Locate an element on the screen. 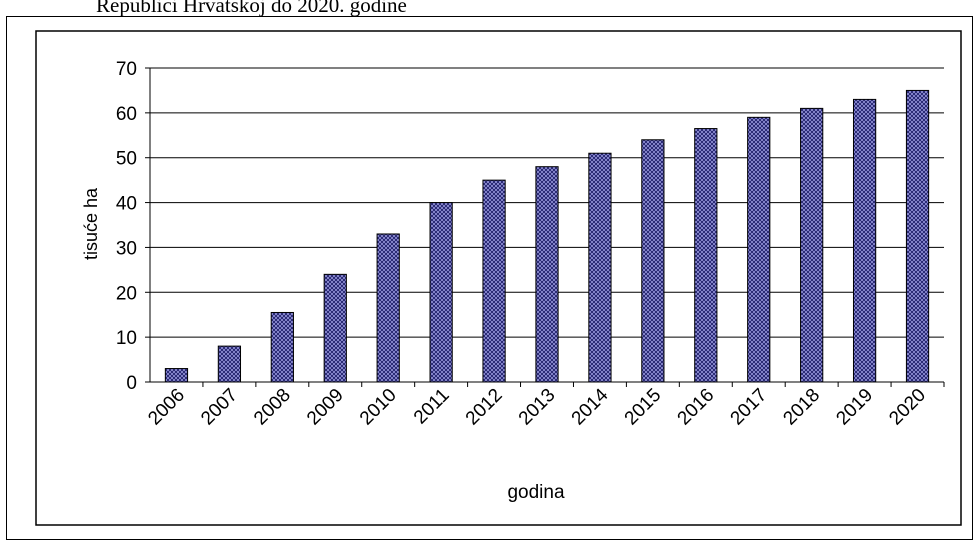  y-tick-label: 0 is located at coordinates (131, 383).